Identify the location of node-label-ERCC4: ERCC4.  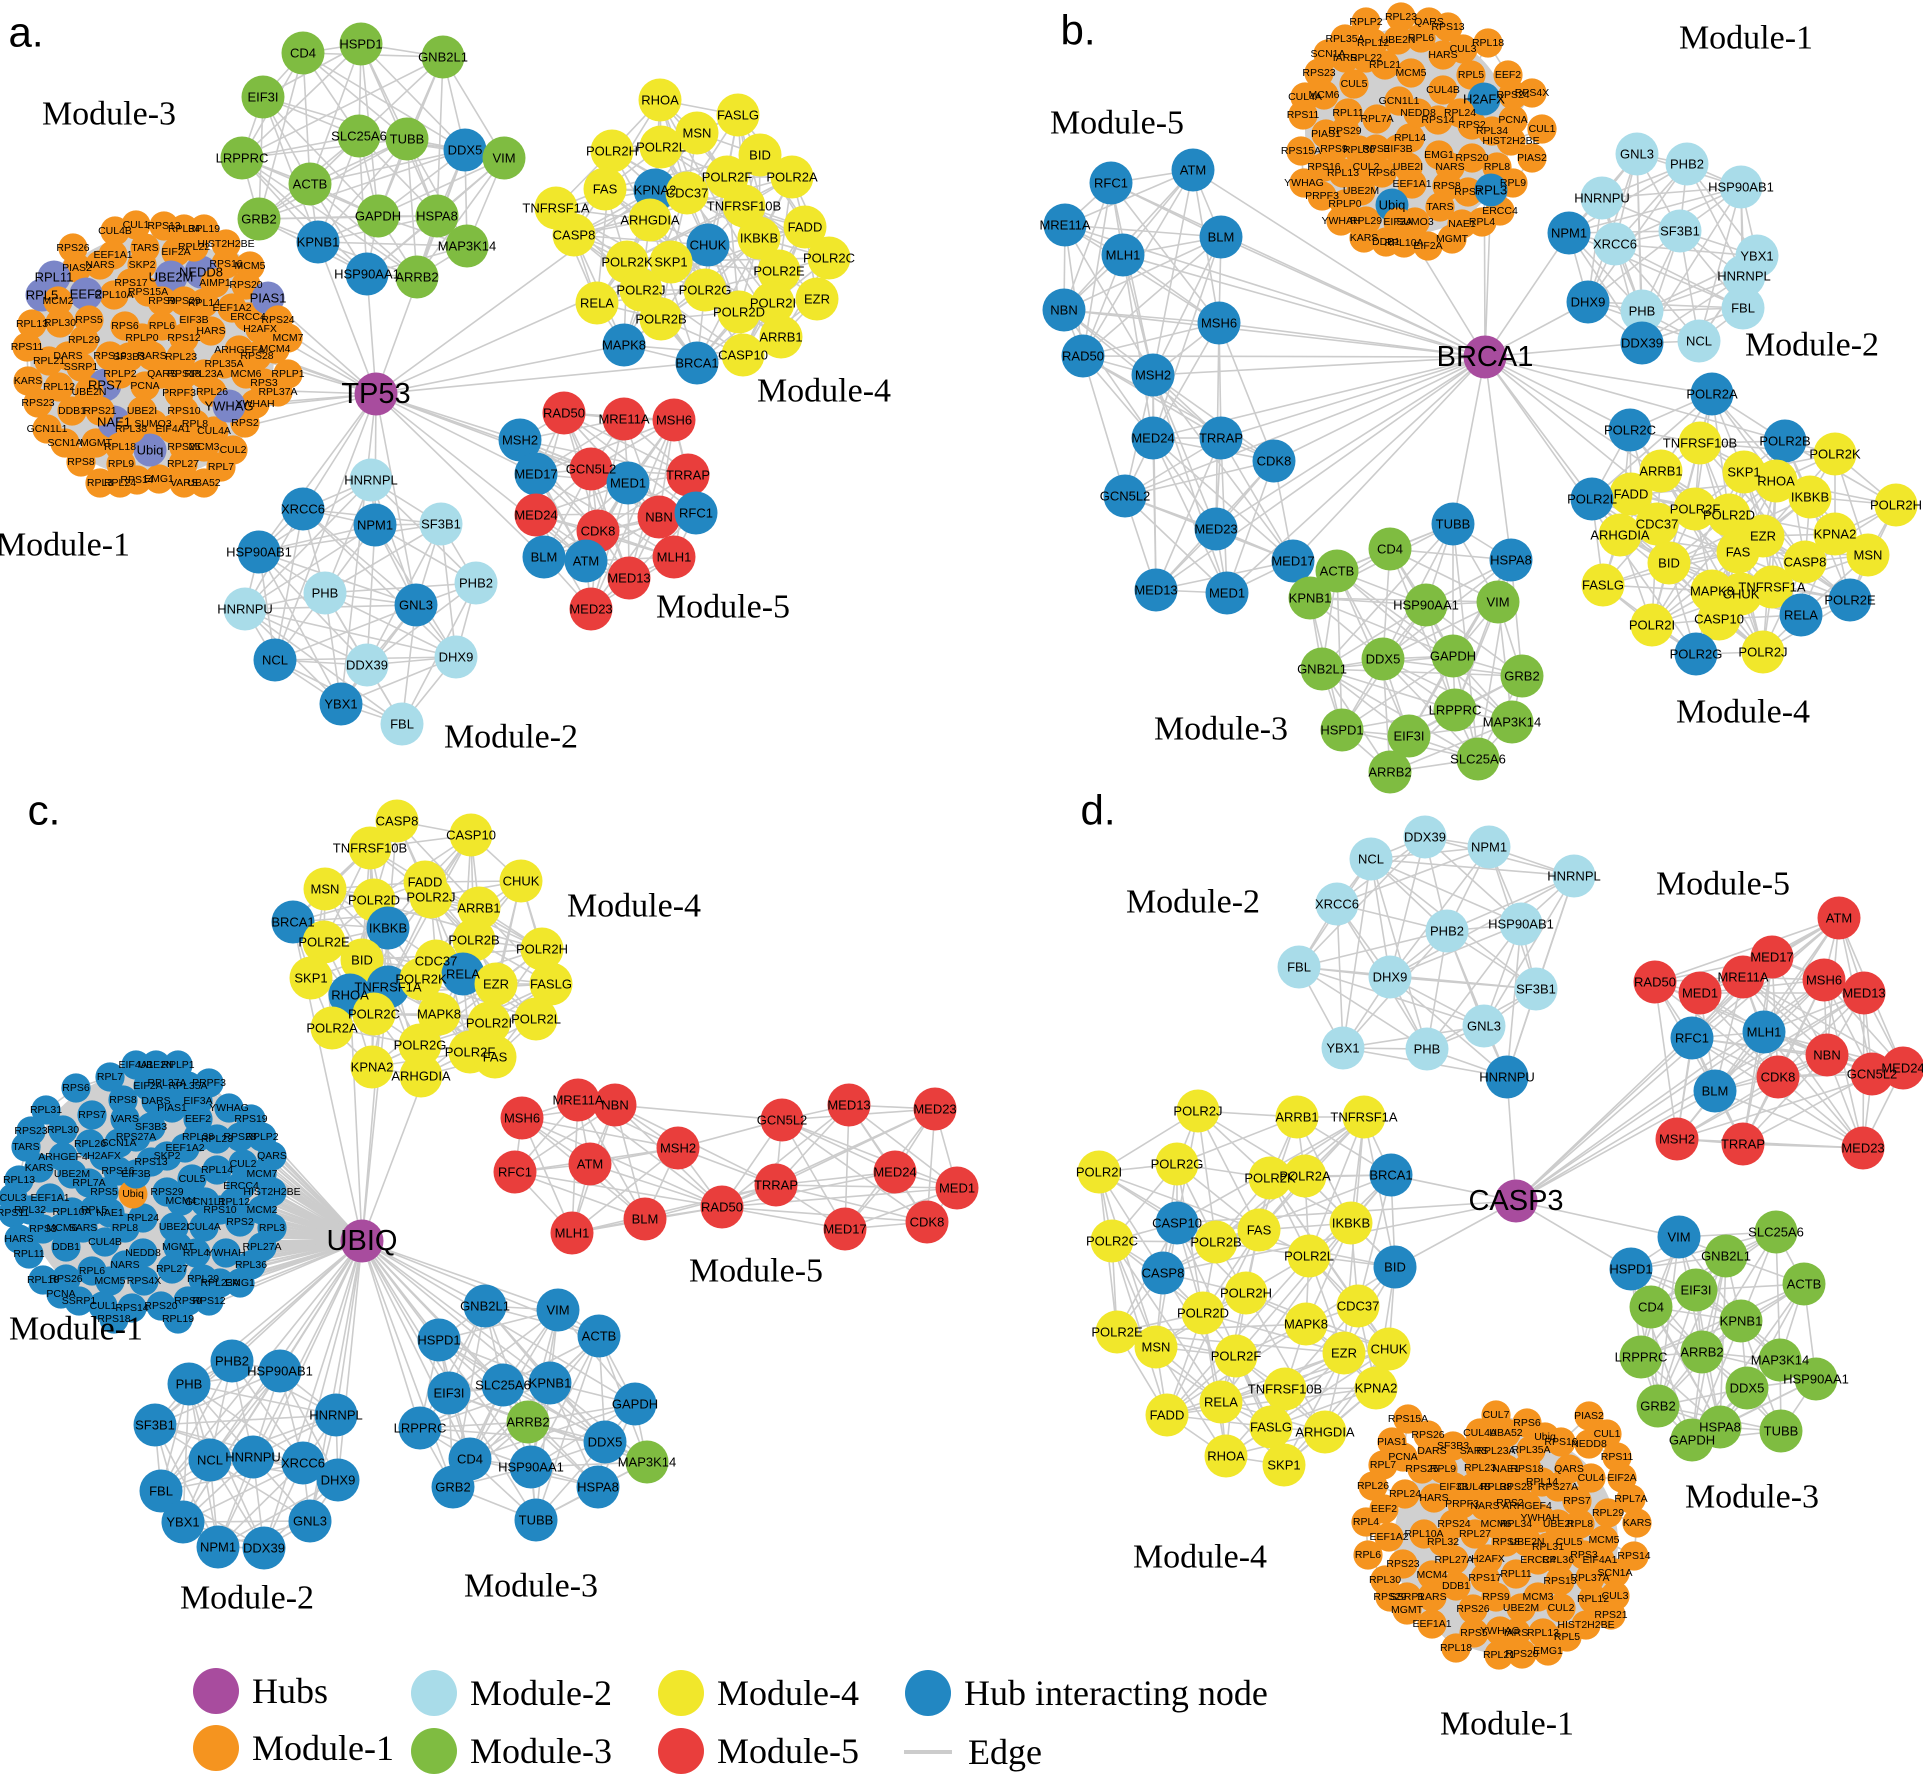
(248, 317).